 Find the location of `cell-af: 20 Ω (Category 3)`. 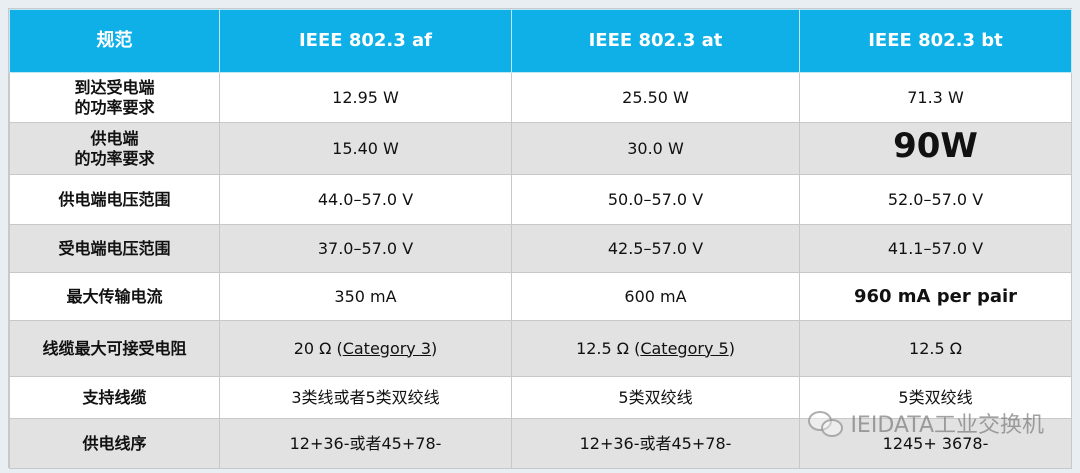

cell-af: 20 Ω (Category 3) is located at coordinates (365, 348).